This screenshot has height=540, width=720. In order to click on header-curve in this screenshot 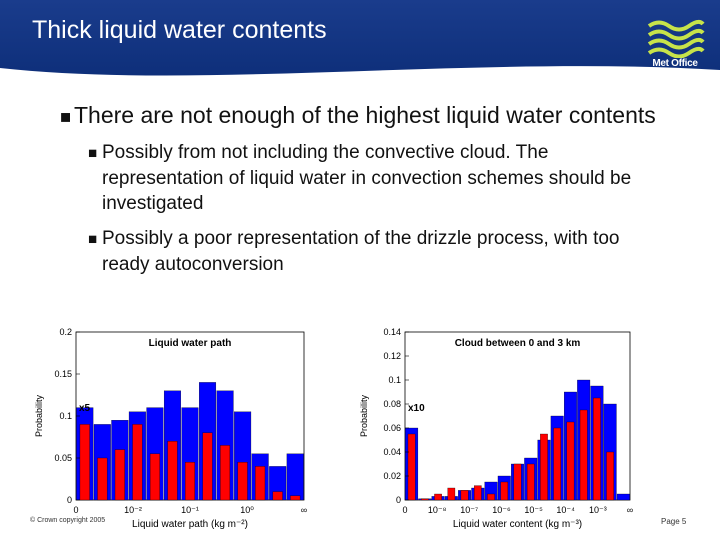, I will do `click(360, 78)`.